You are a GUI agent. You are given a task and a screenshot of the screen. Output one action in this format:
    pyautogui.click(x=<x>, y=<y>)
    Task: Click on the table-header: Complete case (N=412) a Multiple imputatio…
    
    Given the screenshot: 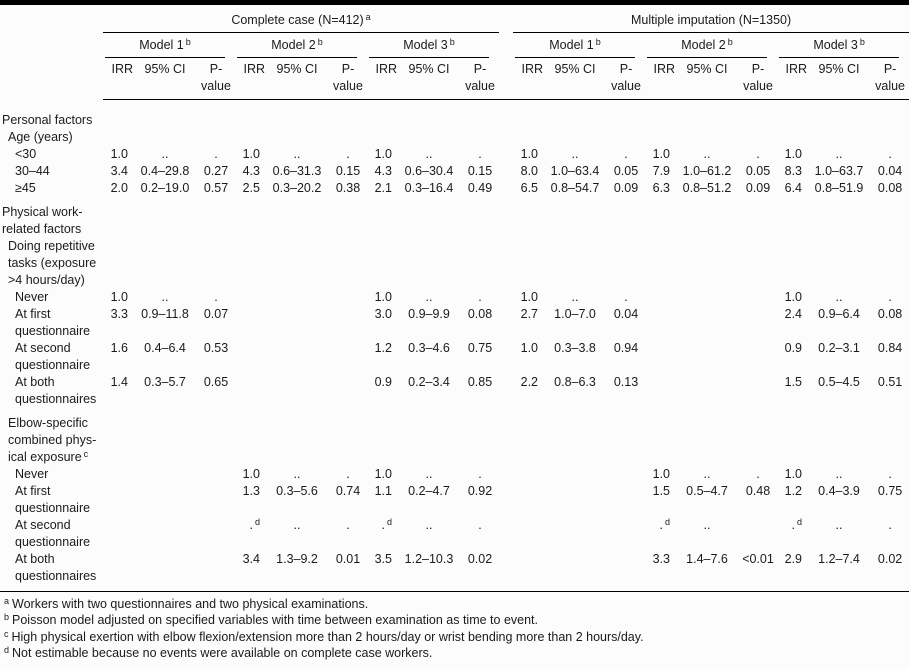 What is the action you would take?
    pyautogui.click(x=454, y=52)
    